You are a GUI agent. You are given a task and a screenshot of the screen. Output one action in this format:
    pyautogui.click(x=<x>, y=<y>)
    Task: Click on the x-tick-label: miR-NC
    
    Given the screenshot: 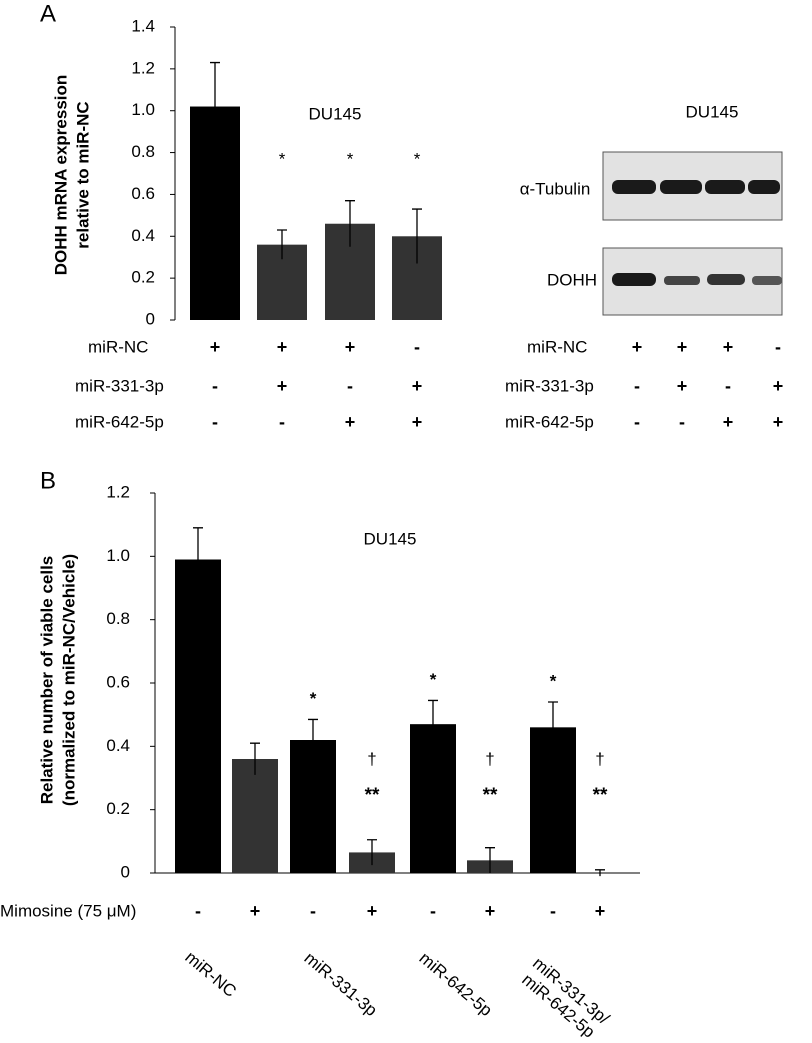 What is the action you would take?
    pyautogui.click(x=210, y=974)
    